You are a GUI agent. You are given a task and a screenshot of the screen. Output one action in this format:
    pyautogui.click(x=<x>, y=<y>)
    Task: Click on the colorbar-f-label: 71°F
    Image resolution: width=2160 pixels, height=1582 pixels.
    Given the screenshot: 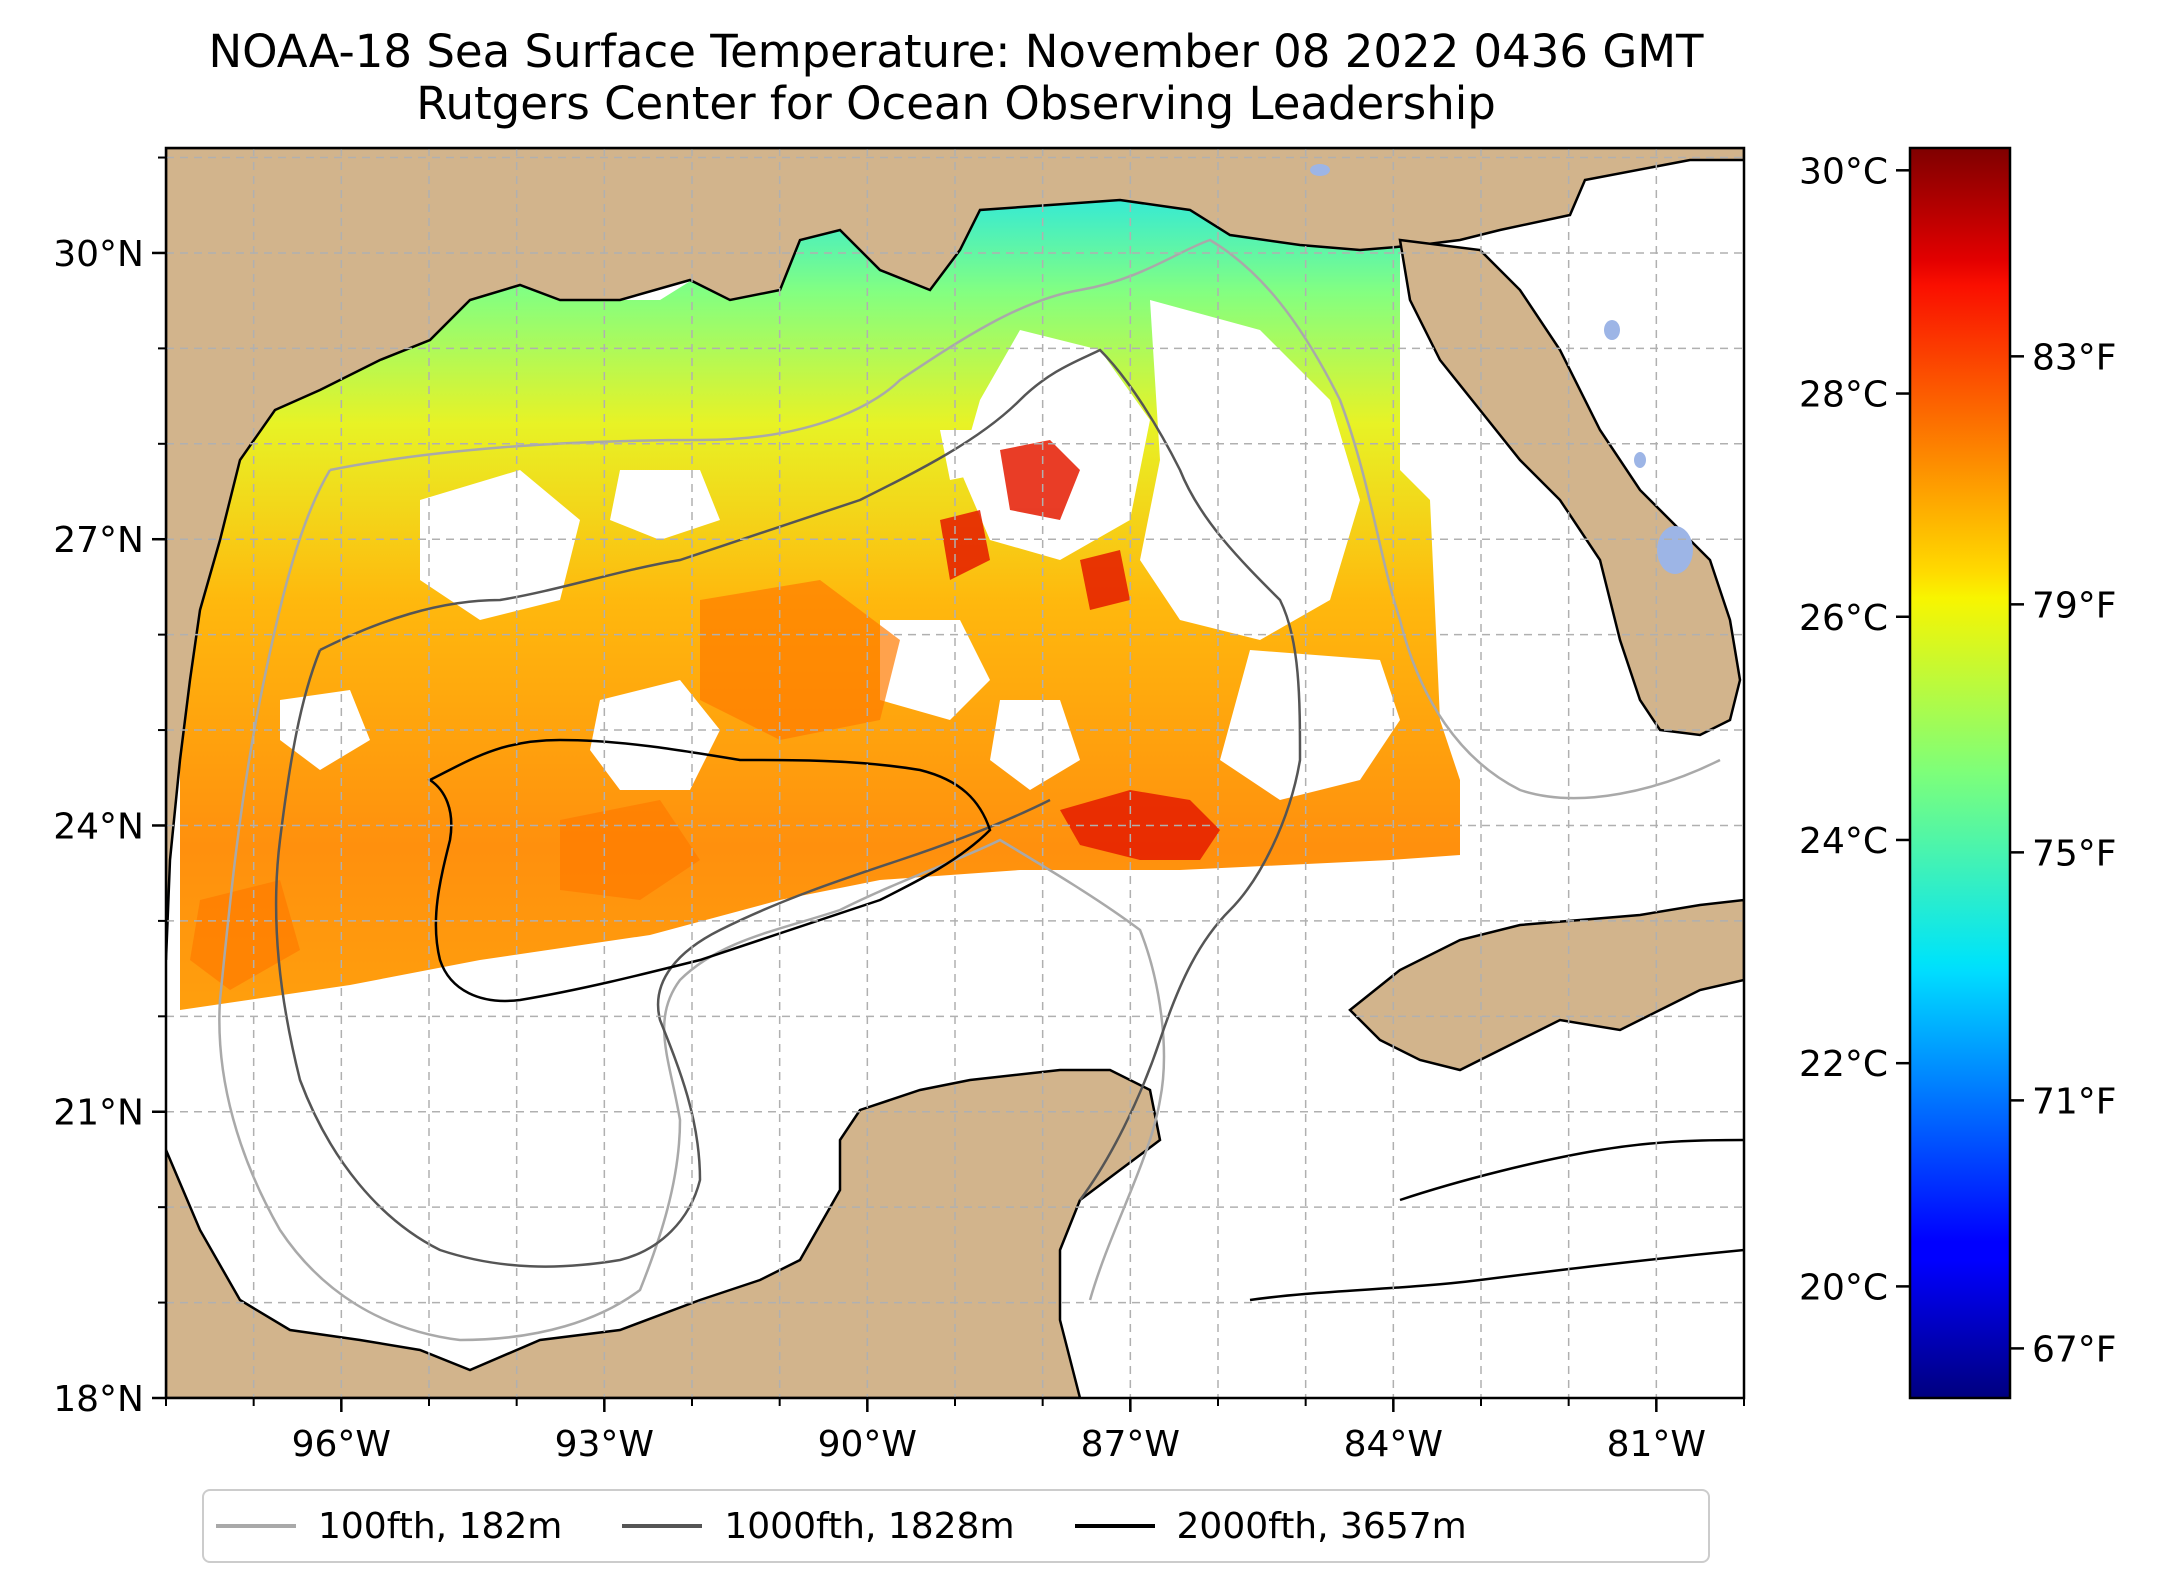 What is the action you would take?
    pyautogui.click(x=2074, y=1101)
    